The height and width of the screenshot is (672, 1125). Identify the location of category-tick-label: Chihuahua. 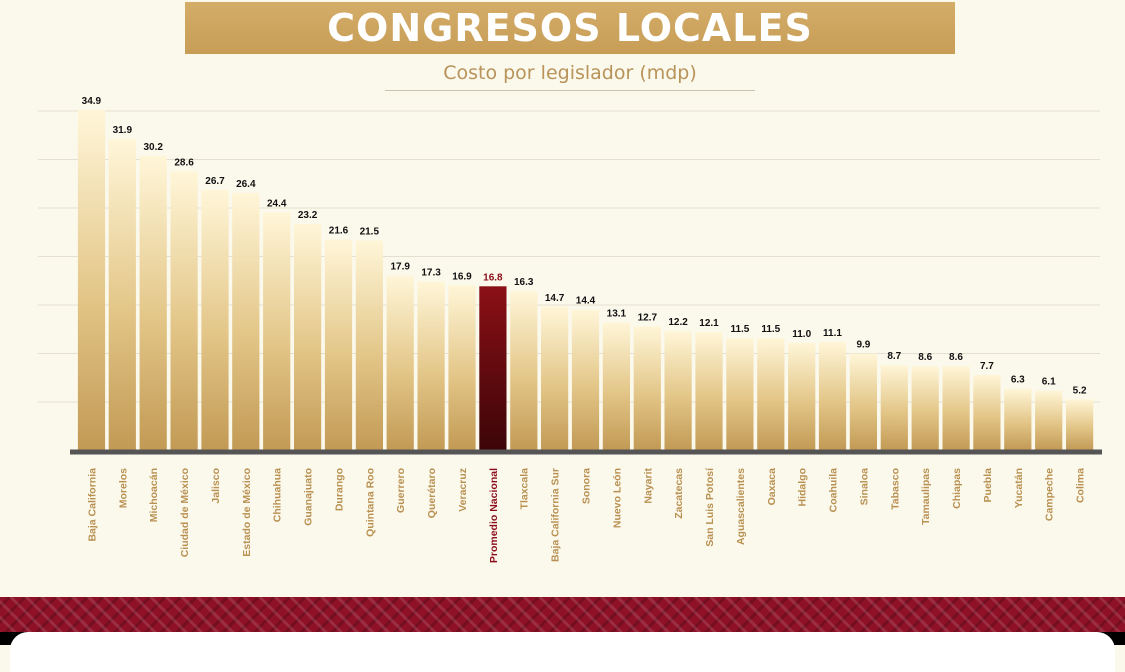
(278, 495).